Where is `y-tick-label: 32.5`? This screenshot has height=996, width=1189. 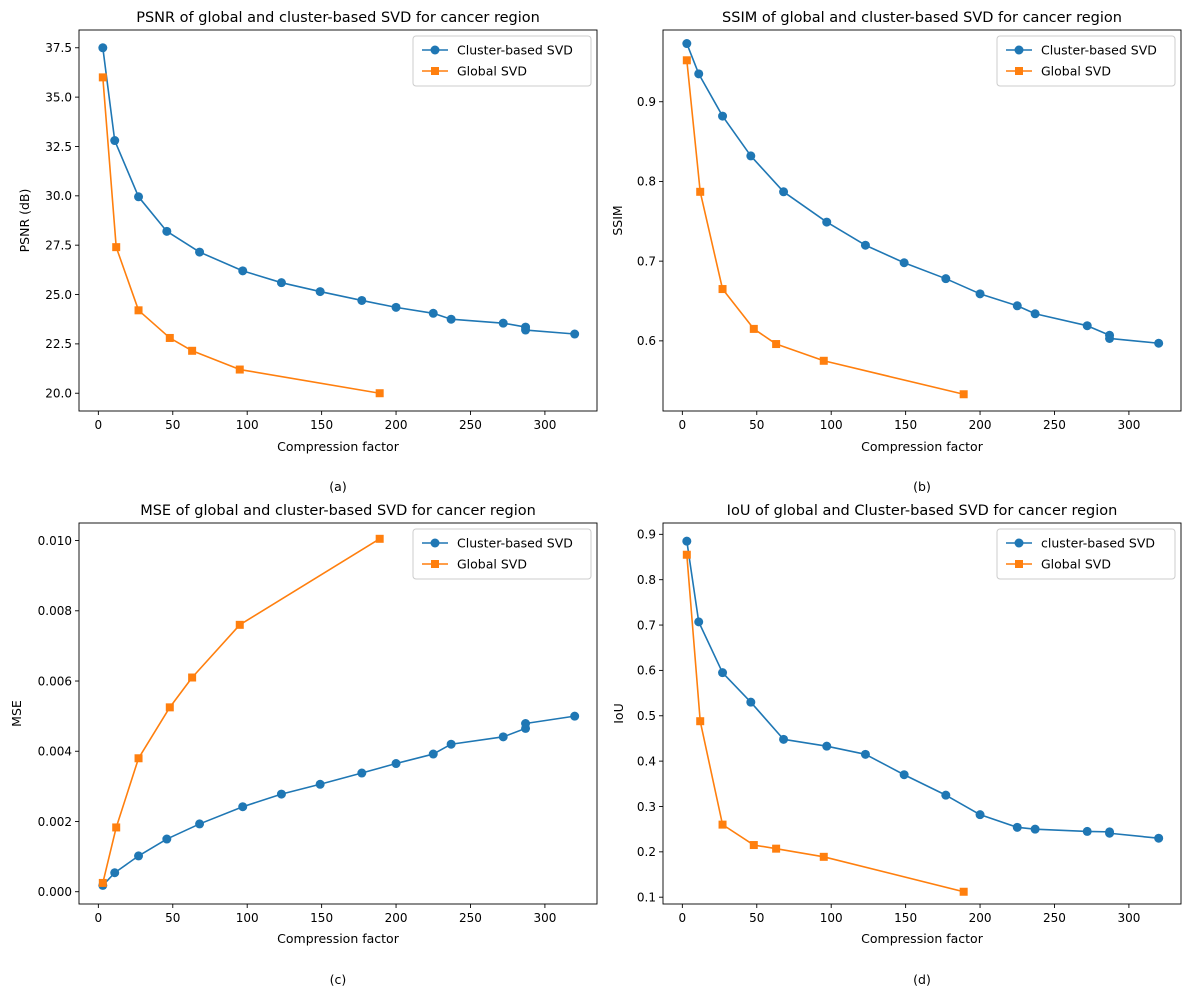
y-tick-label: 32.5 is located at coordinates (58, 147).